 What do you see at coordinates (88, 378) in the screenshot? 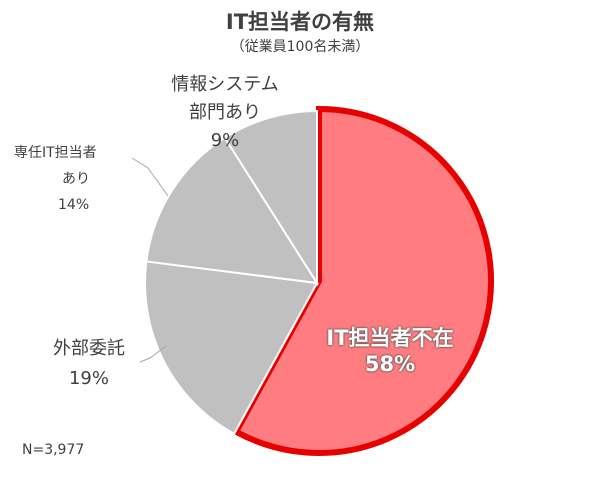
I see `slice-label-outsourced-value: 19%` at bounding box center [88, 378].